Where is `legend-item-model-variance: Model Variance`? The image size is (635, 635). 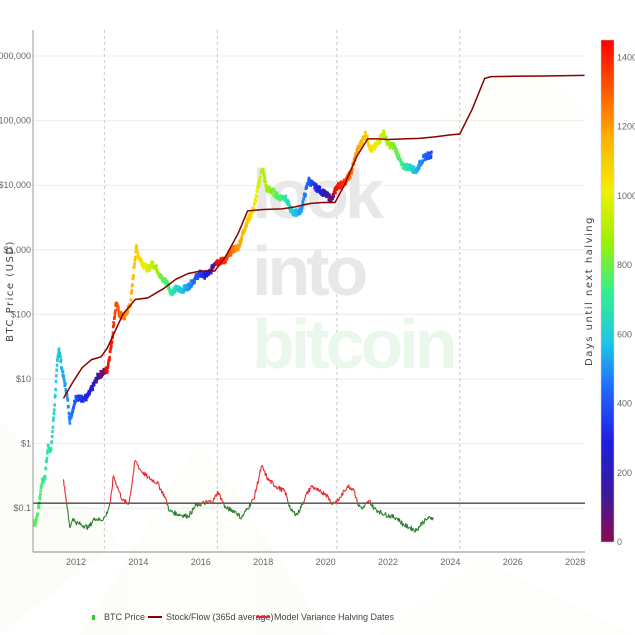 legend-item-model-variance: Model Variance is located at coordinates (296, 617).